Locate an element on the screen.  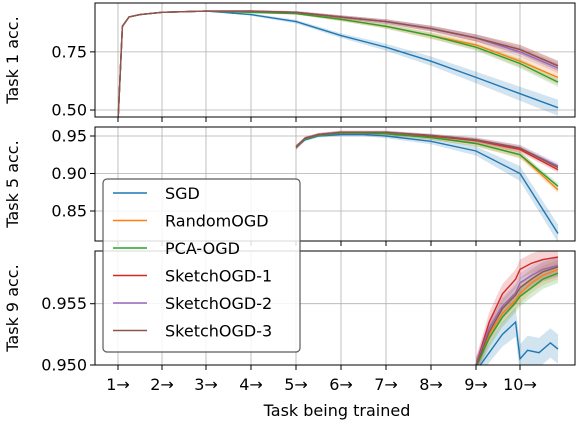
y-tick-label: 0.95 is located at coordinates (69, 136).